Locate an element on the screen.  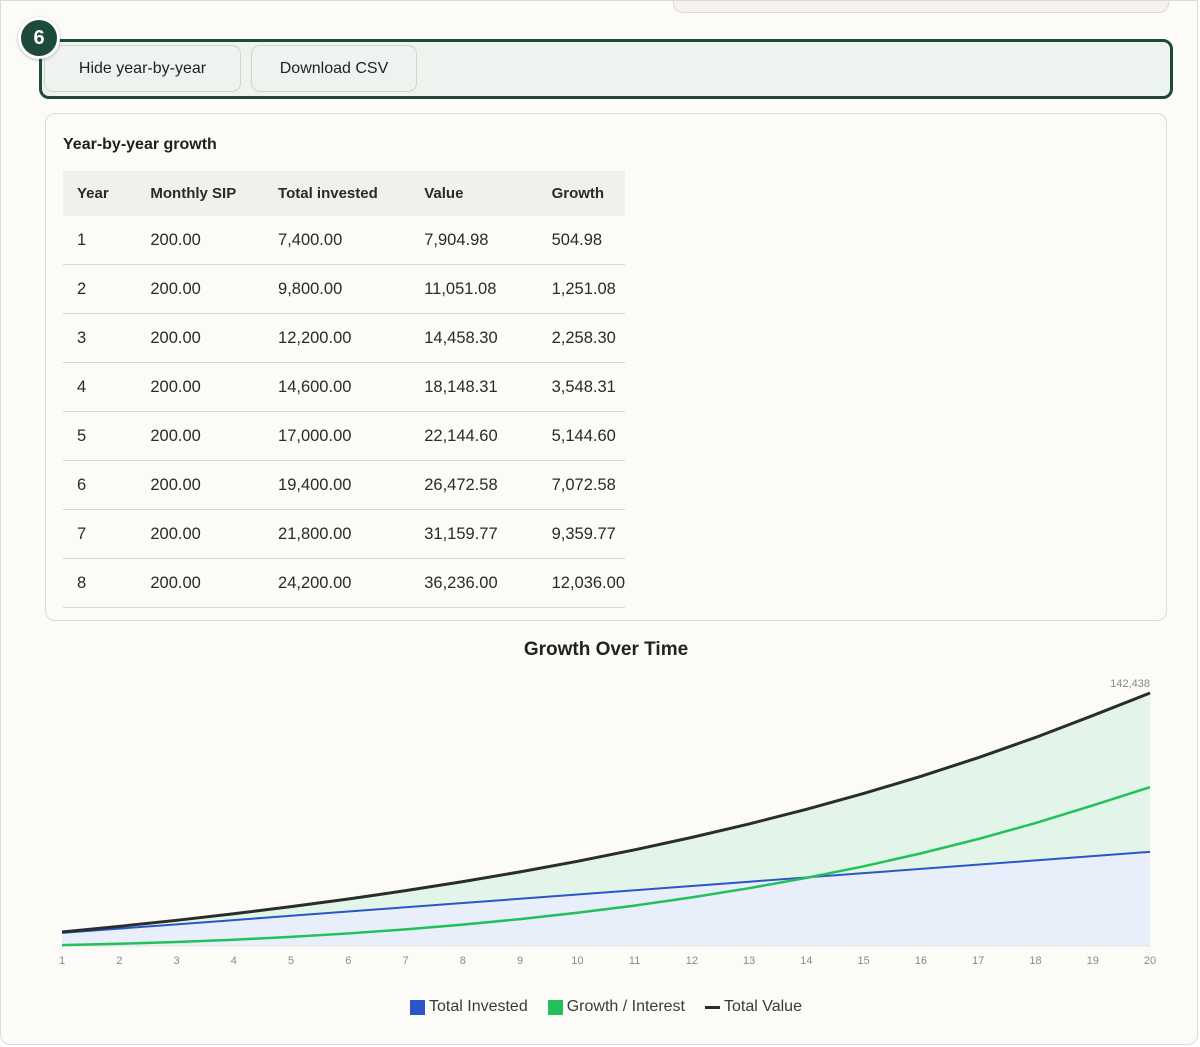
legend-item-growth: Growth / Interest is located at coordinates (616, 1007).